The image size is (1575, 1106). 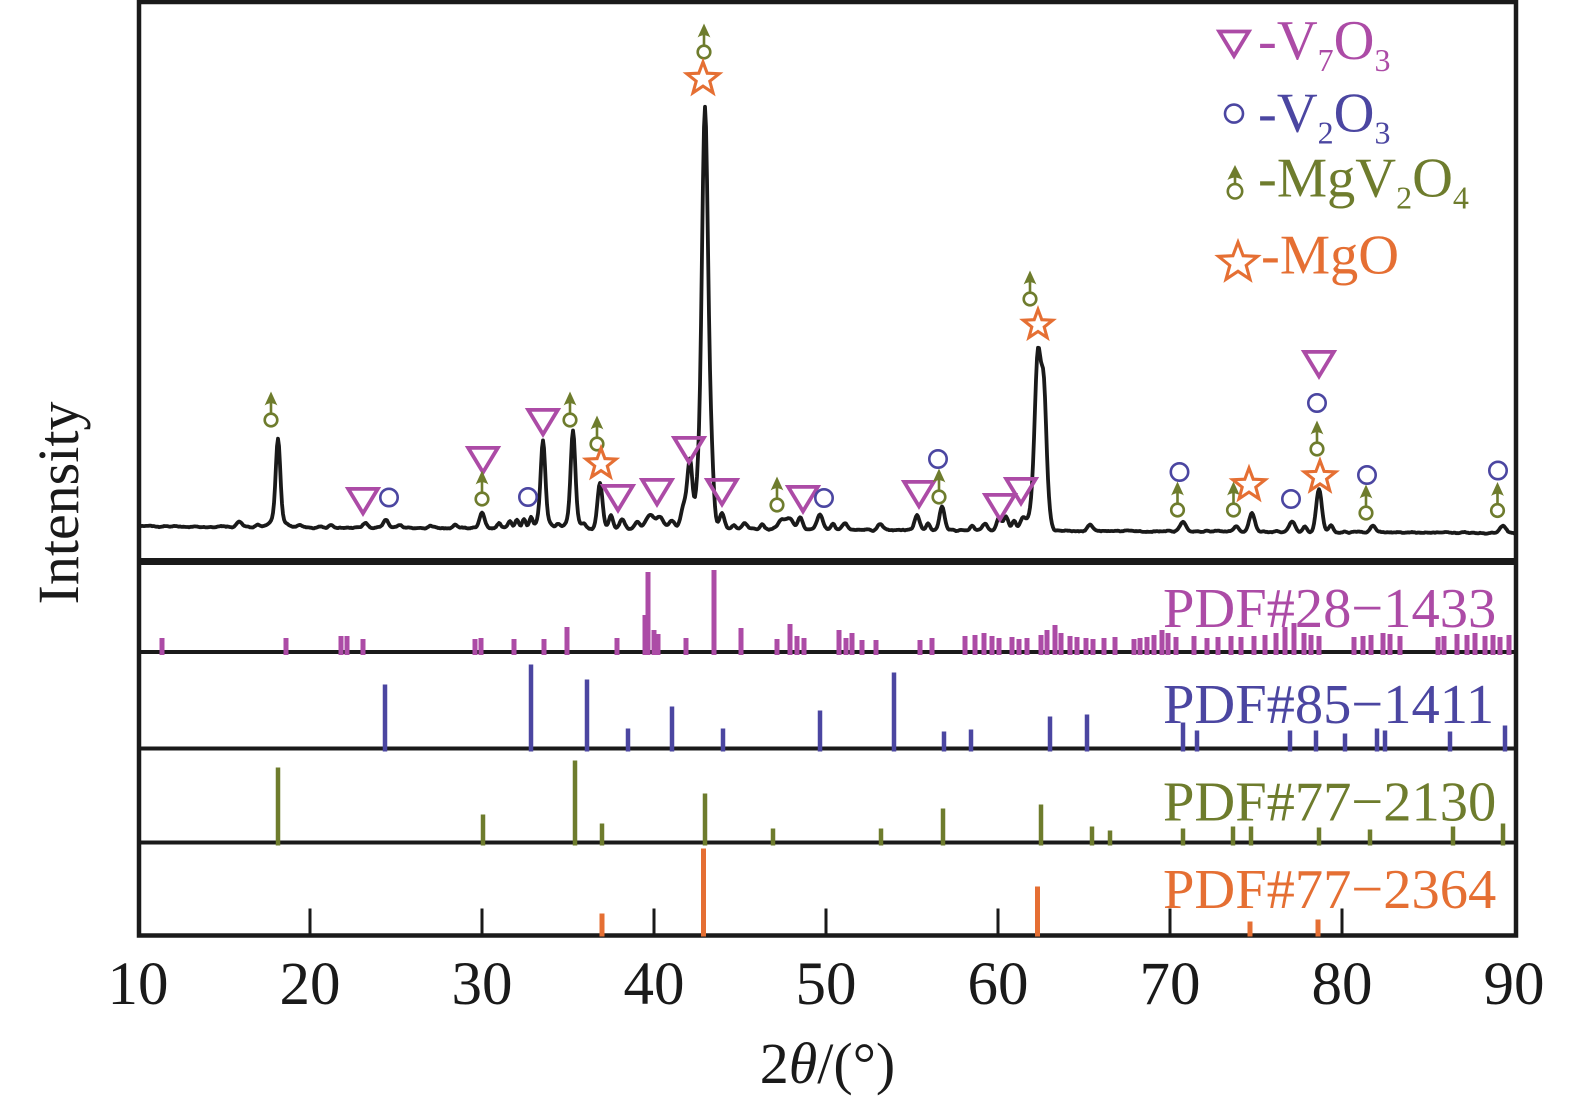 What do you see at coordinates (1329, 803) in the screenshot?
I see `svg-text: PDF#77−2130` at bounding box center [1329, 803].